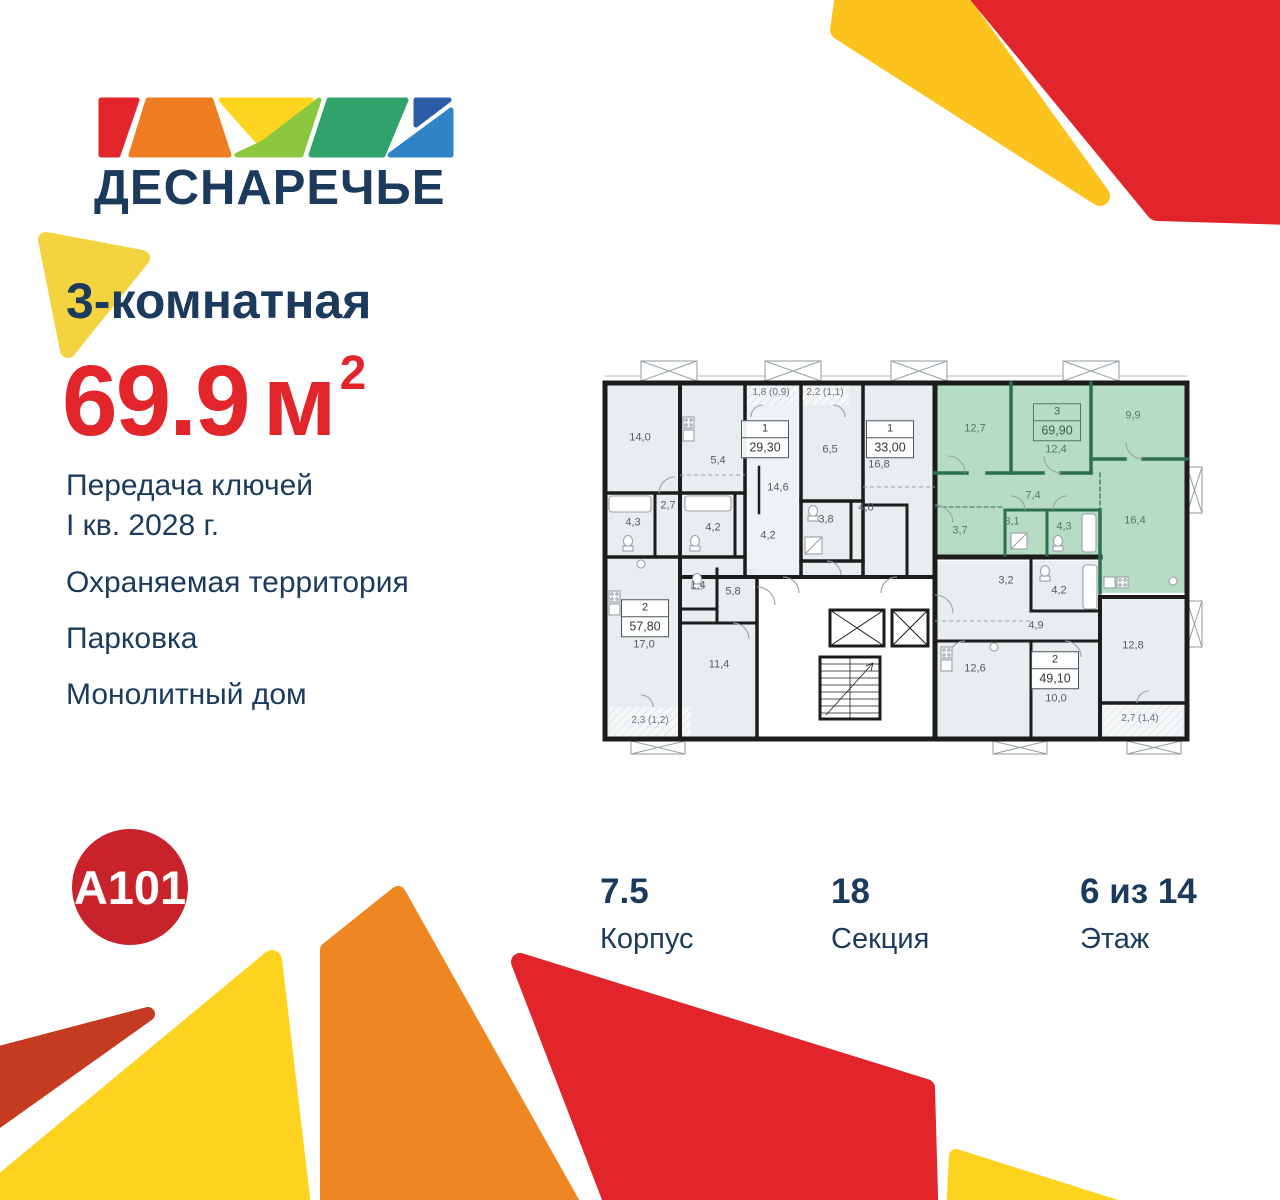 This screenshot has width=1280, height=1200. I want to click on footer-section: 18 Секция, so click(880, 914).